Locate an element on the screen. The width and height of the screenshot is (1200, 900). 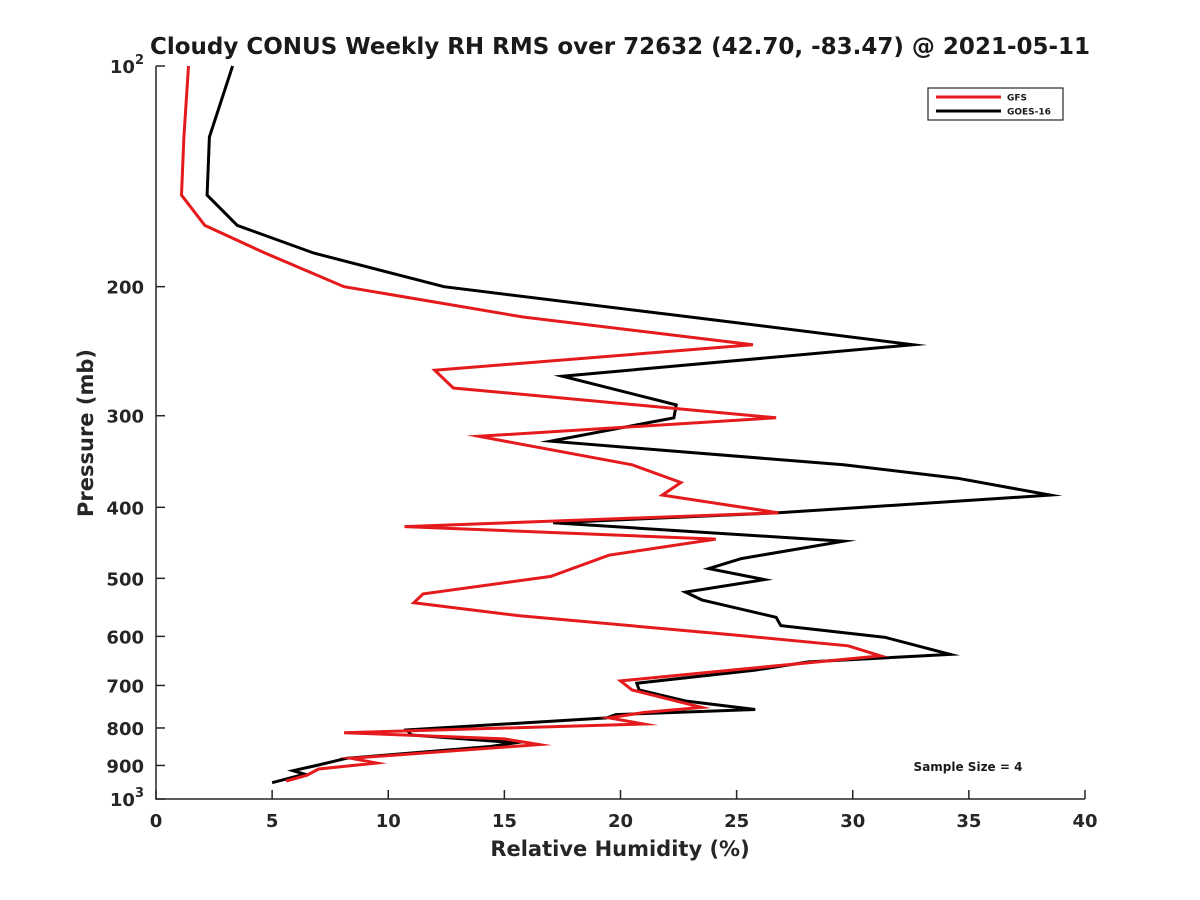
y-tick-label: 200 is located at coordinates (125, 288).